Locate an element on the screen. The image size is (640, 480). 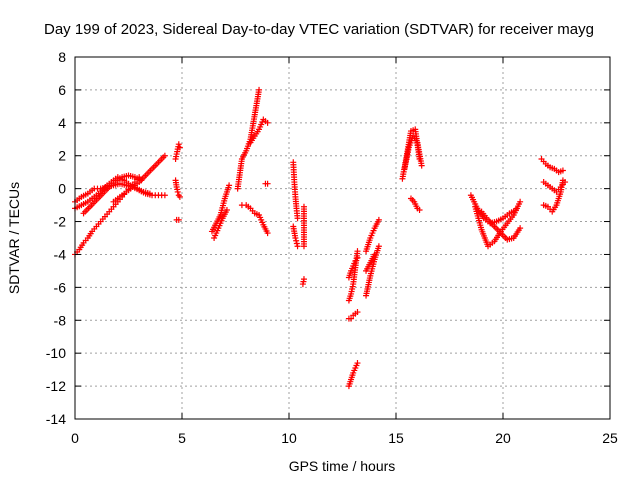
y-tick-label: -14 is located at coordinates (56, 419).